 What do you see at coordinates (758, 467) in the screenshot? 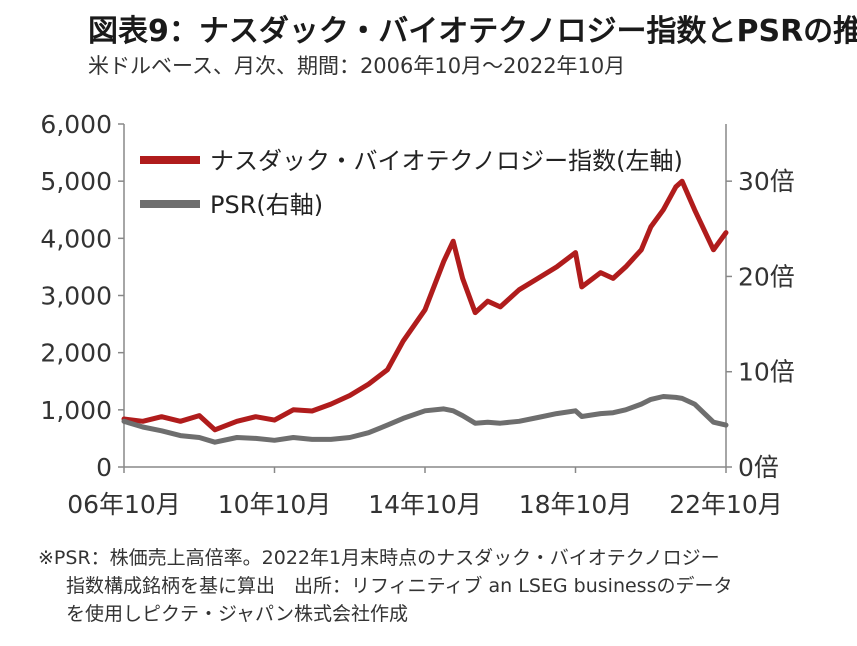
I see `right-tick-label: 0倍` at bounding box center [758, 467].